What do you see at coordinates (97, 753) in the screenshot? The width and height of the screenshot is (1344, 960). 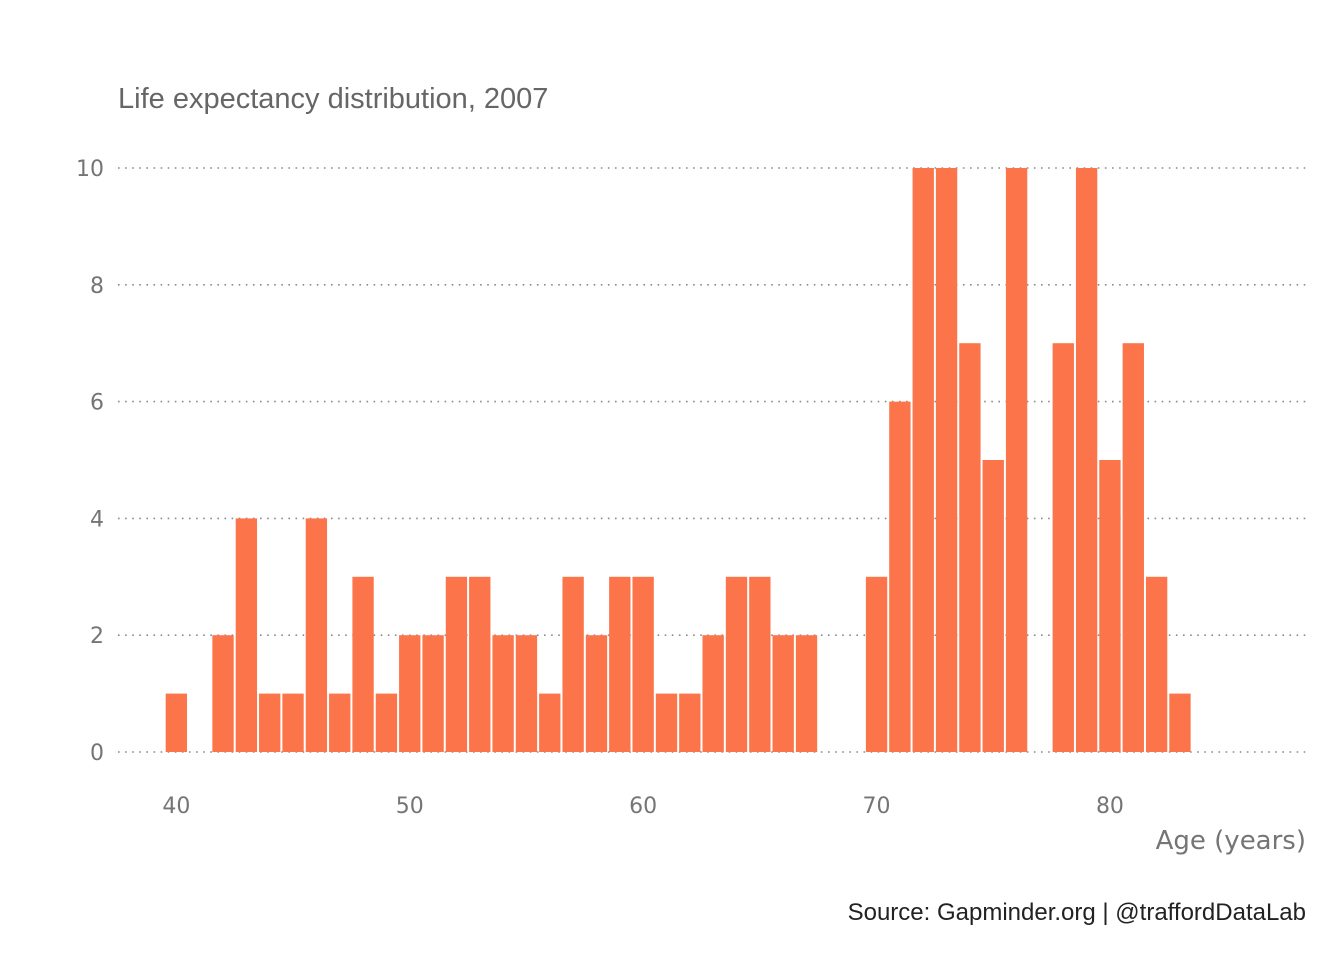 I see `y-tick-label: 0` at bounding box center [97, 753].